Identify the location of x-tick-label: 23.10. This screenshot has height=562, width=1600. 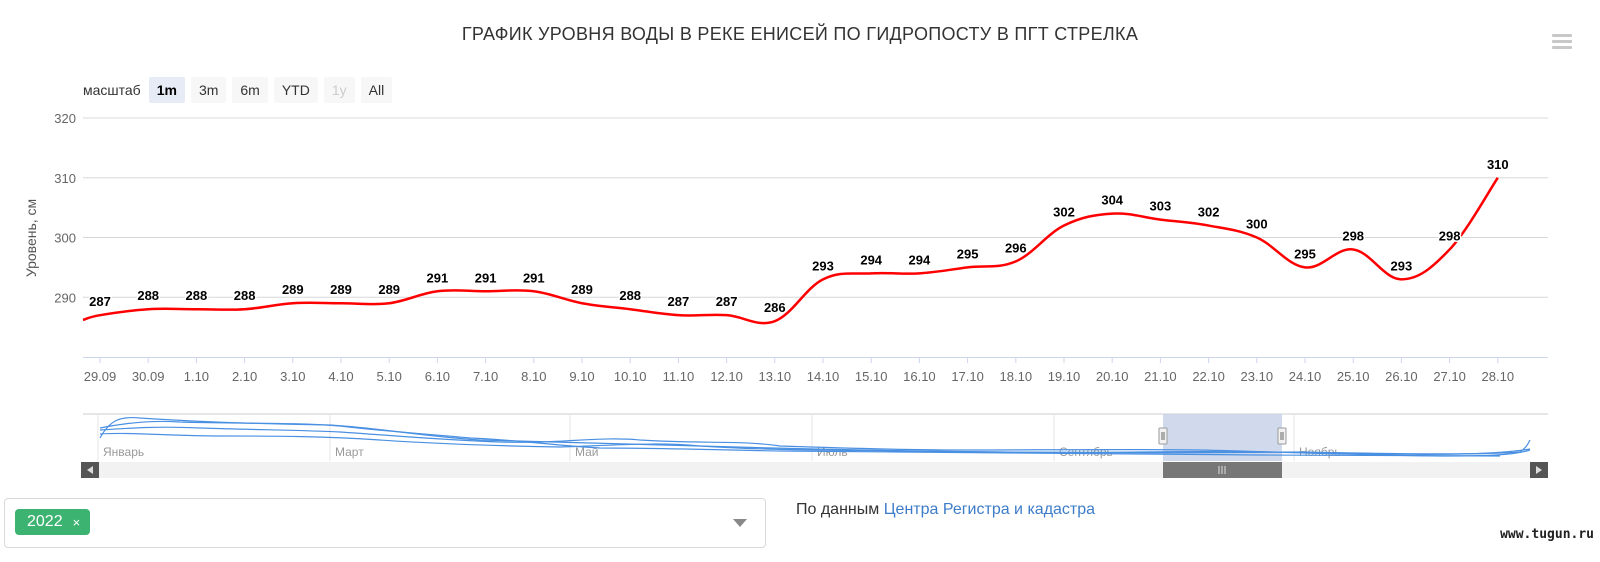
(1257, 376).